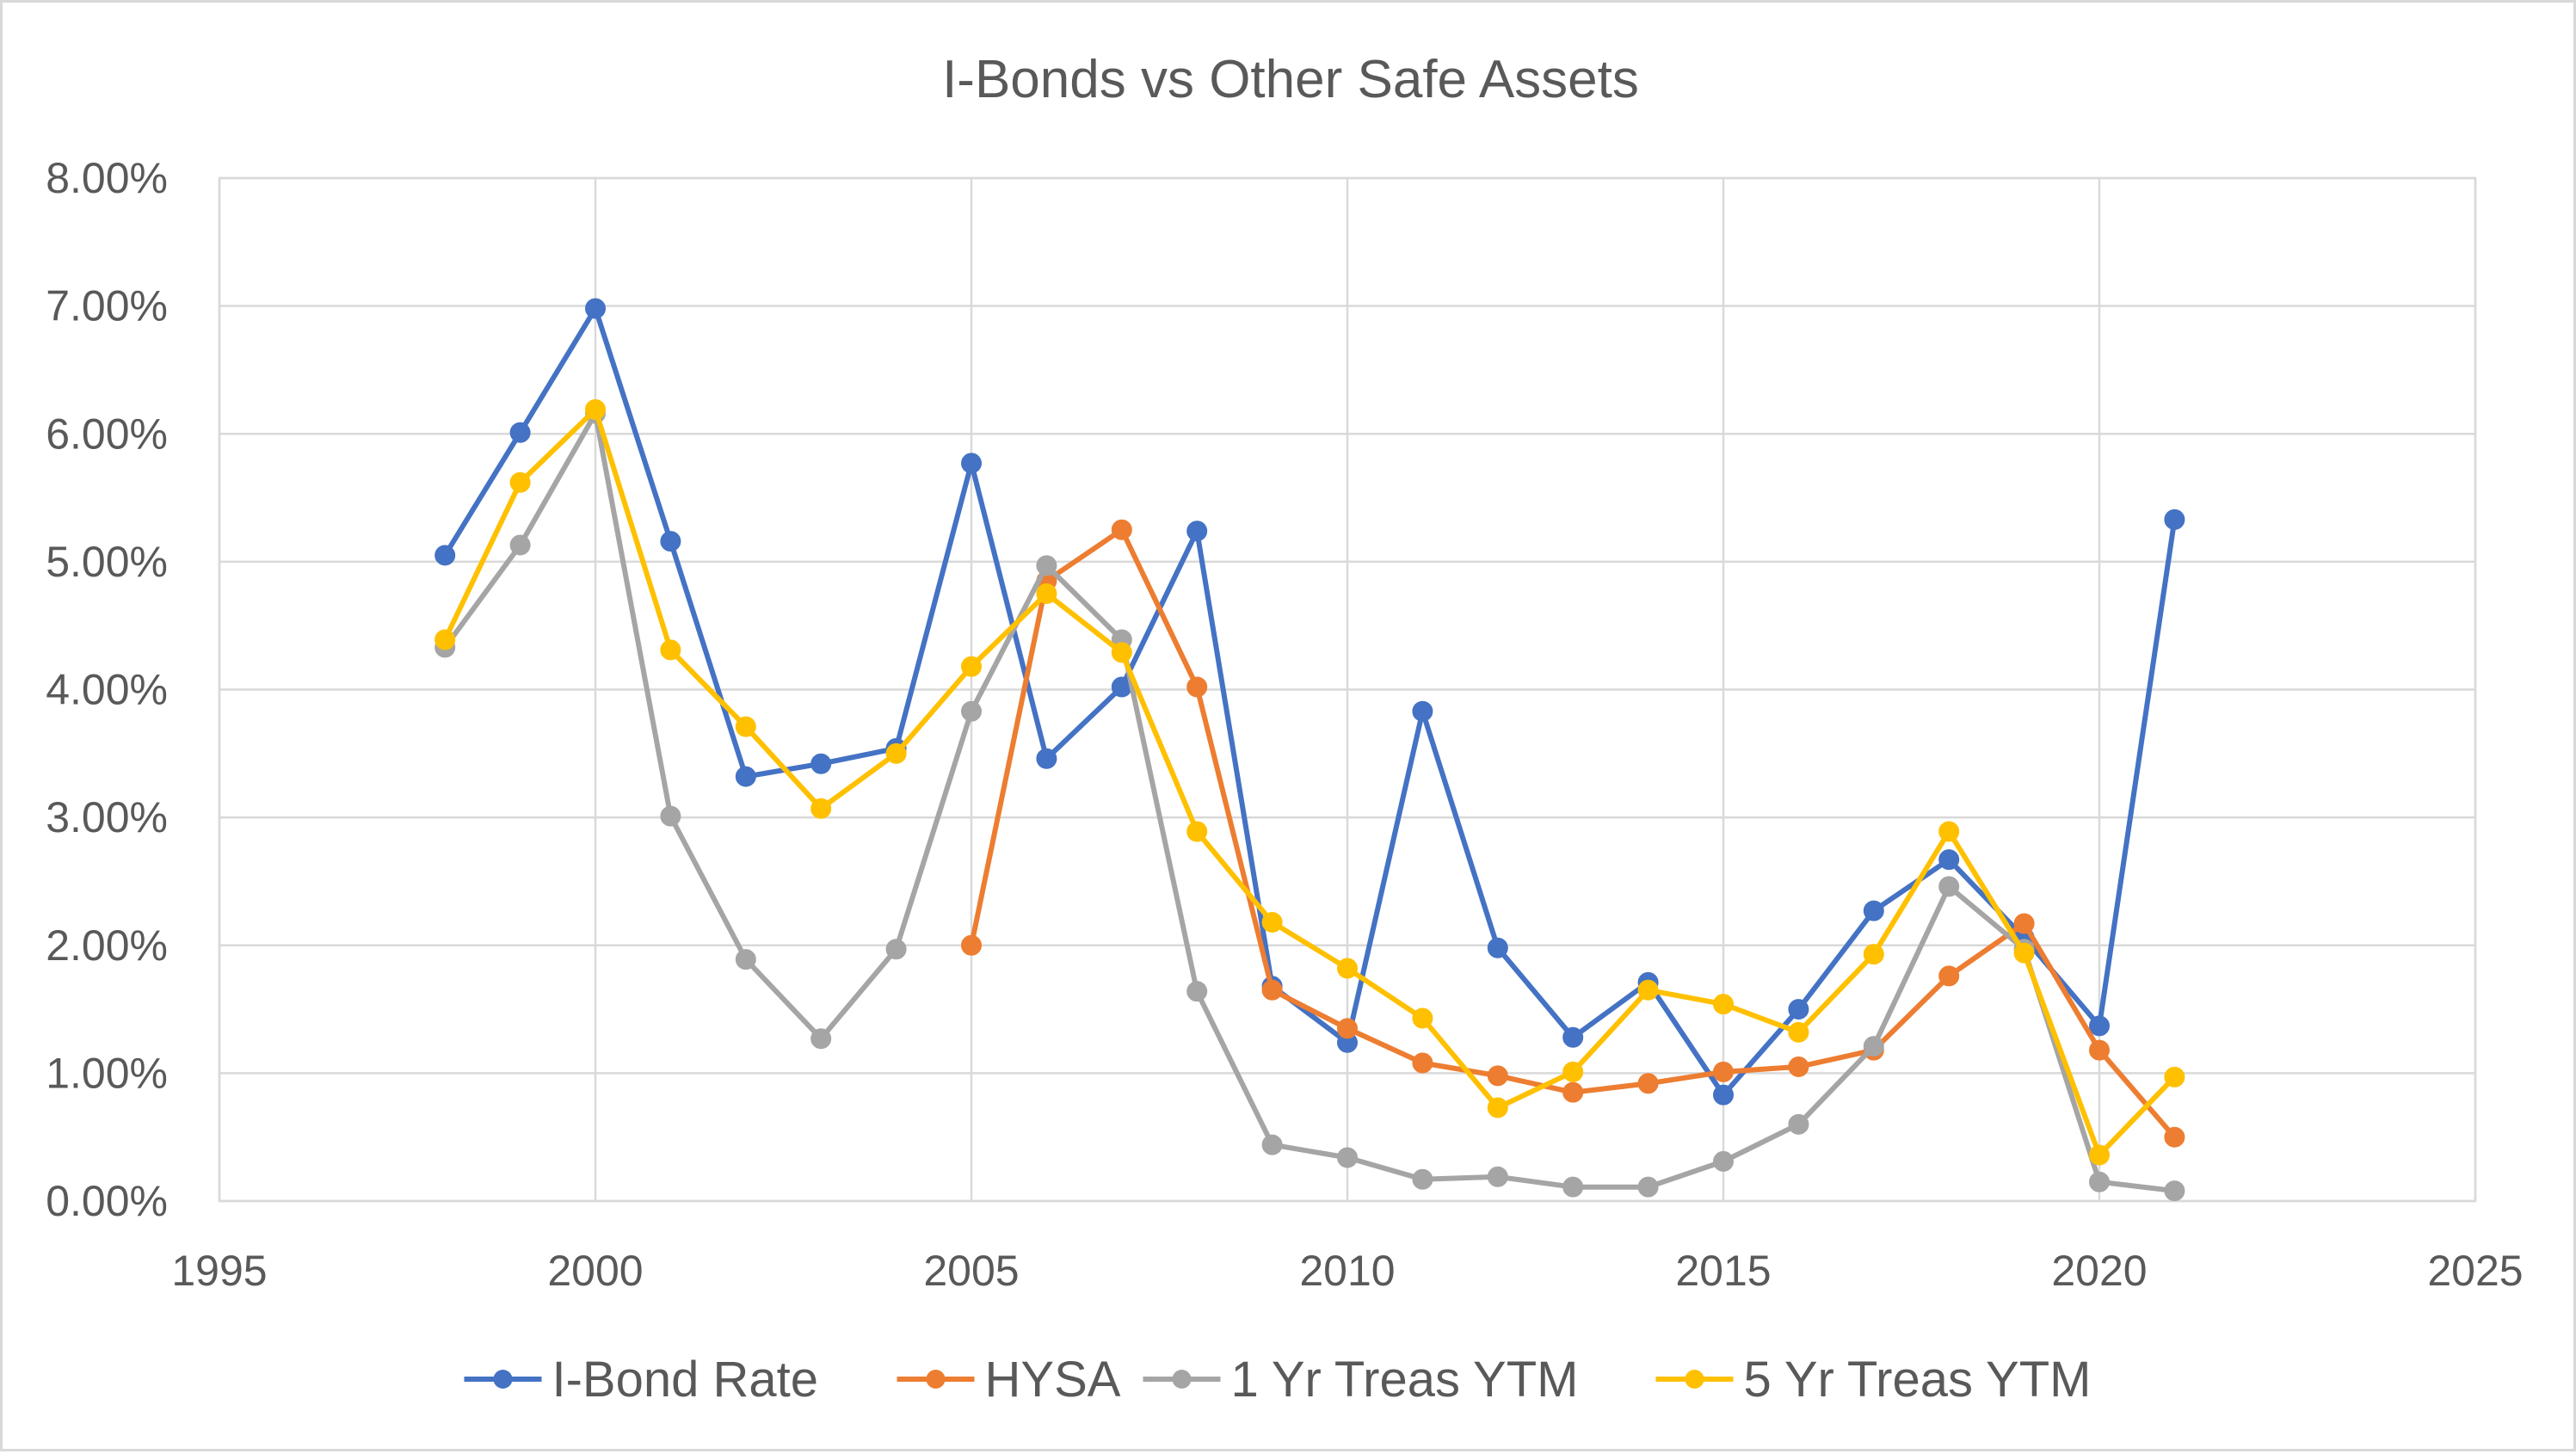  I want to click on y-tick-label: 1.00%, so click(107, 1073).